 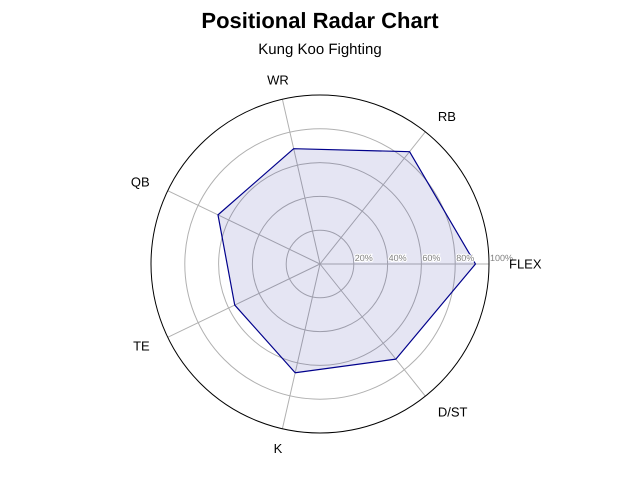 I want to click on spoke-label: RB, so click(x=447, y=116).